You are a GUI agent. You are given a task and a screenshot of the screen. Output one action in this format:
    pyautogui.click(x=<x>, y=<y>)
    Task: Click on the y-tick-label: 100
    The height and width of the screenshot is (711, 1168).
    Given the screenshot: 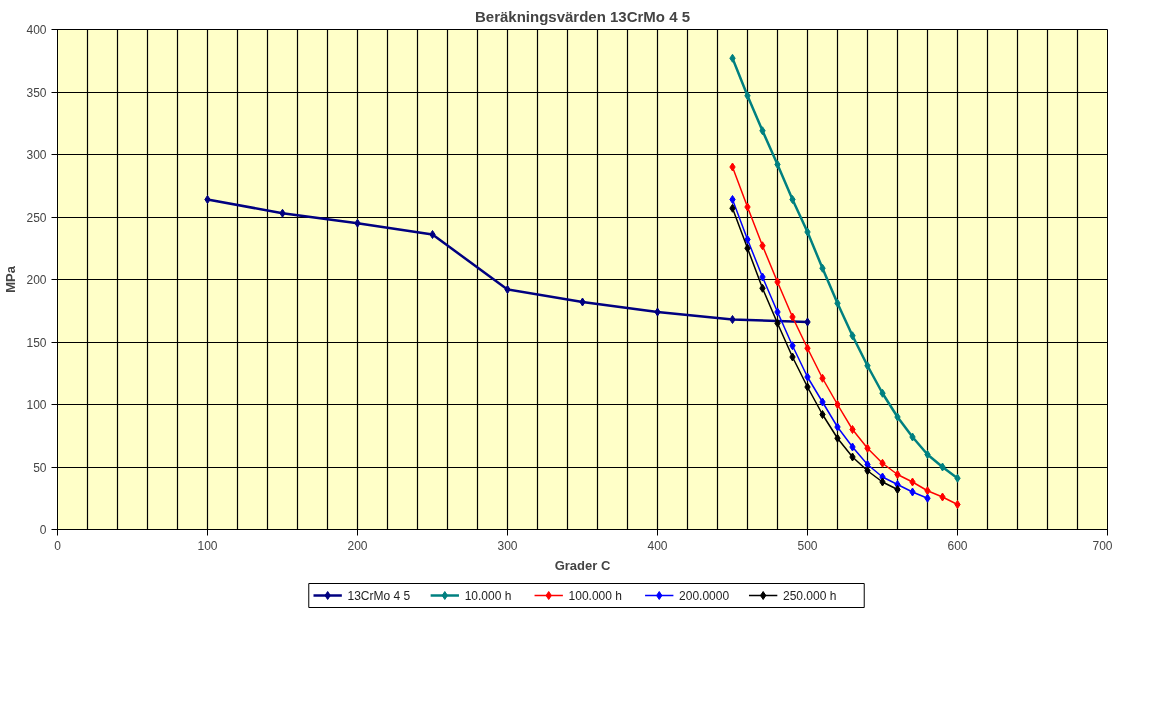 What is the action you would take?
    pyautogui.click(x=36, y=405)
    